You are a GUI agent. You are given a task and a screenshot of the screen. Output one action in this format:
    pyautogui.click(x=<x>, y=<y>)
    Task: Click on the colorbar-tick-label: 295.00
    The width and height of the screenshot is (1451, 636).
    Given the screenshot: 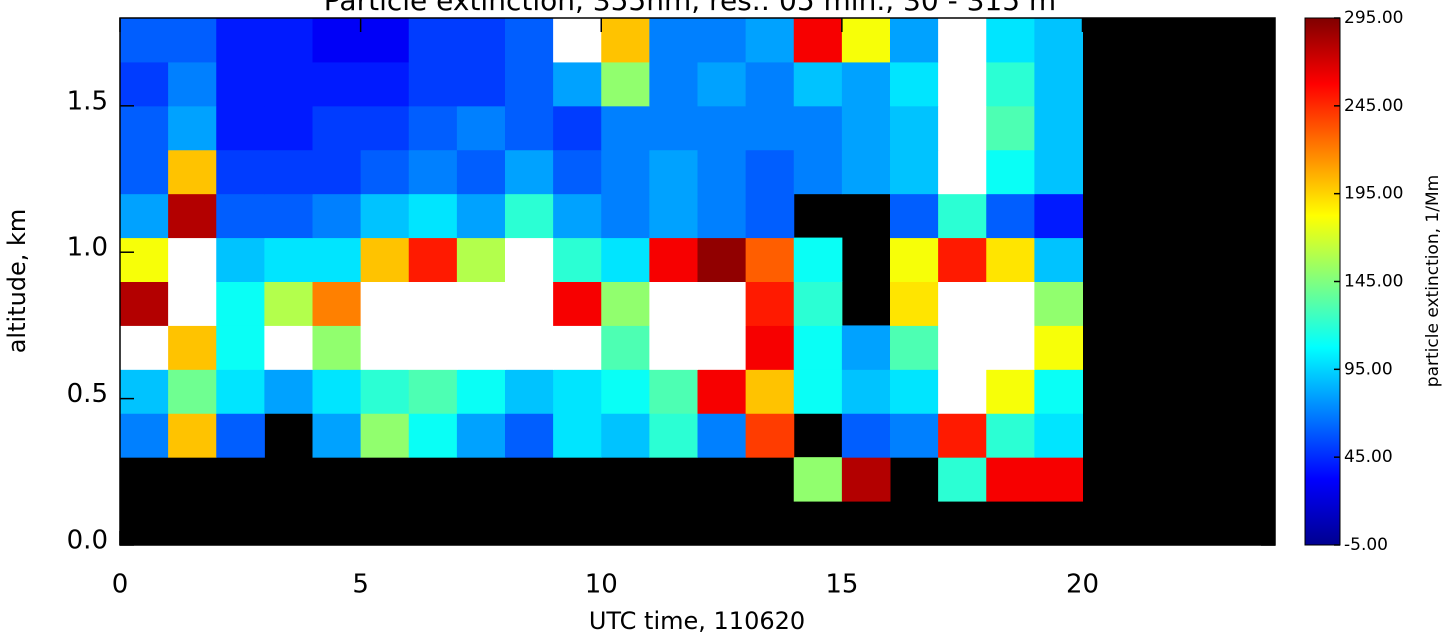 What is the action you would take?
    pyautogui.click(x=1373, y=18)
    